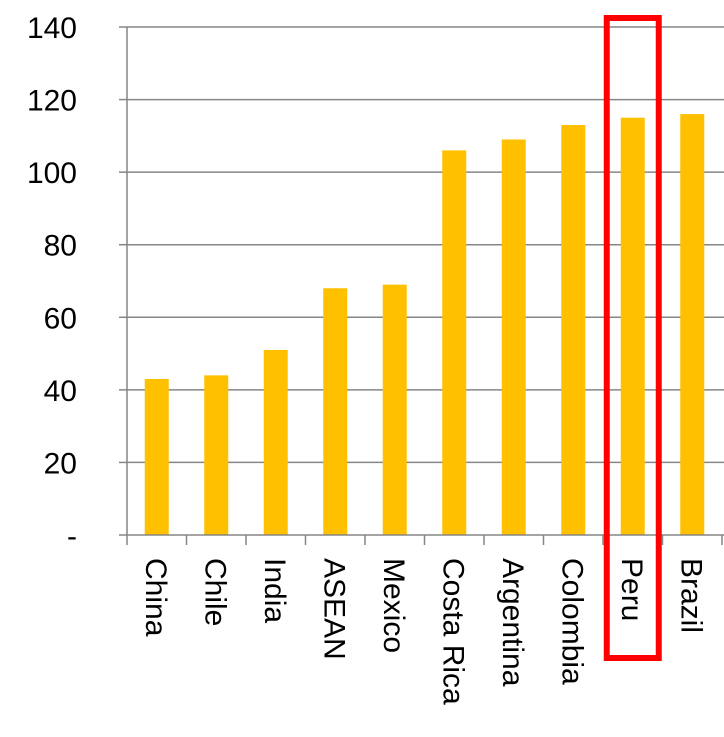 This screenshot has width=724, height=737. Describe the element at coordinates (275, 442) in the screenshot. I see `bar-india` at that location.